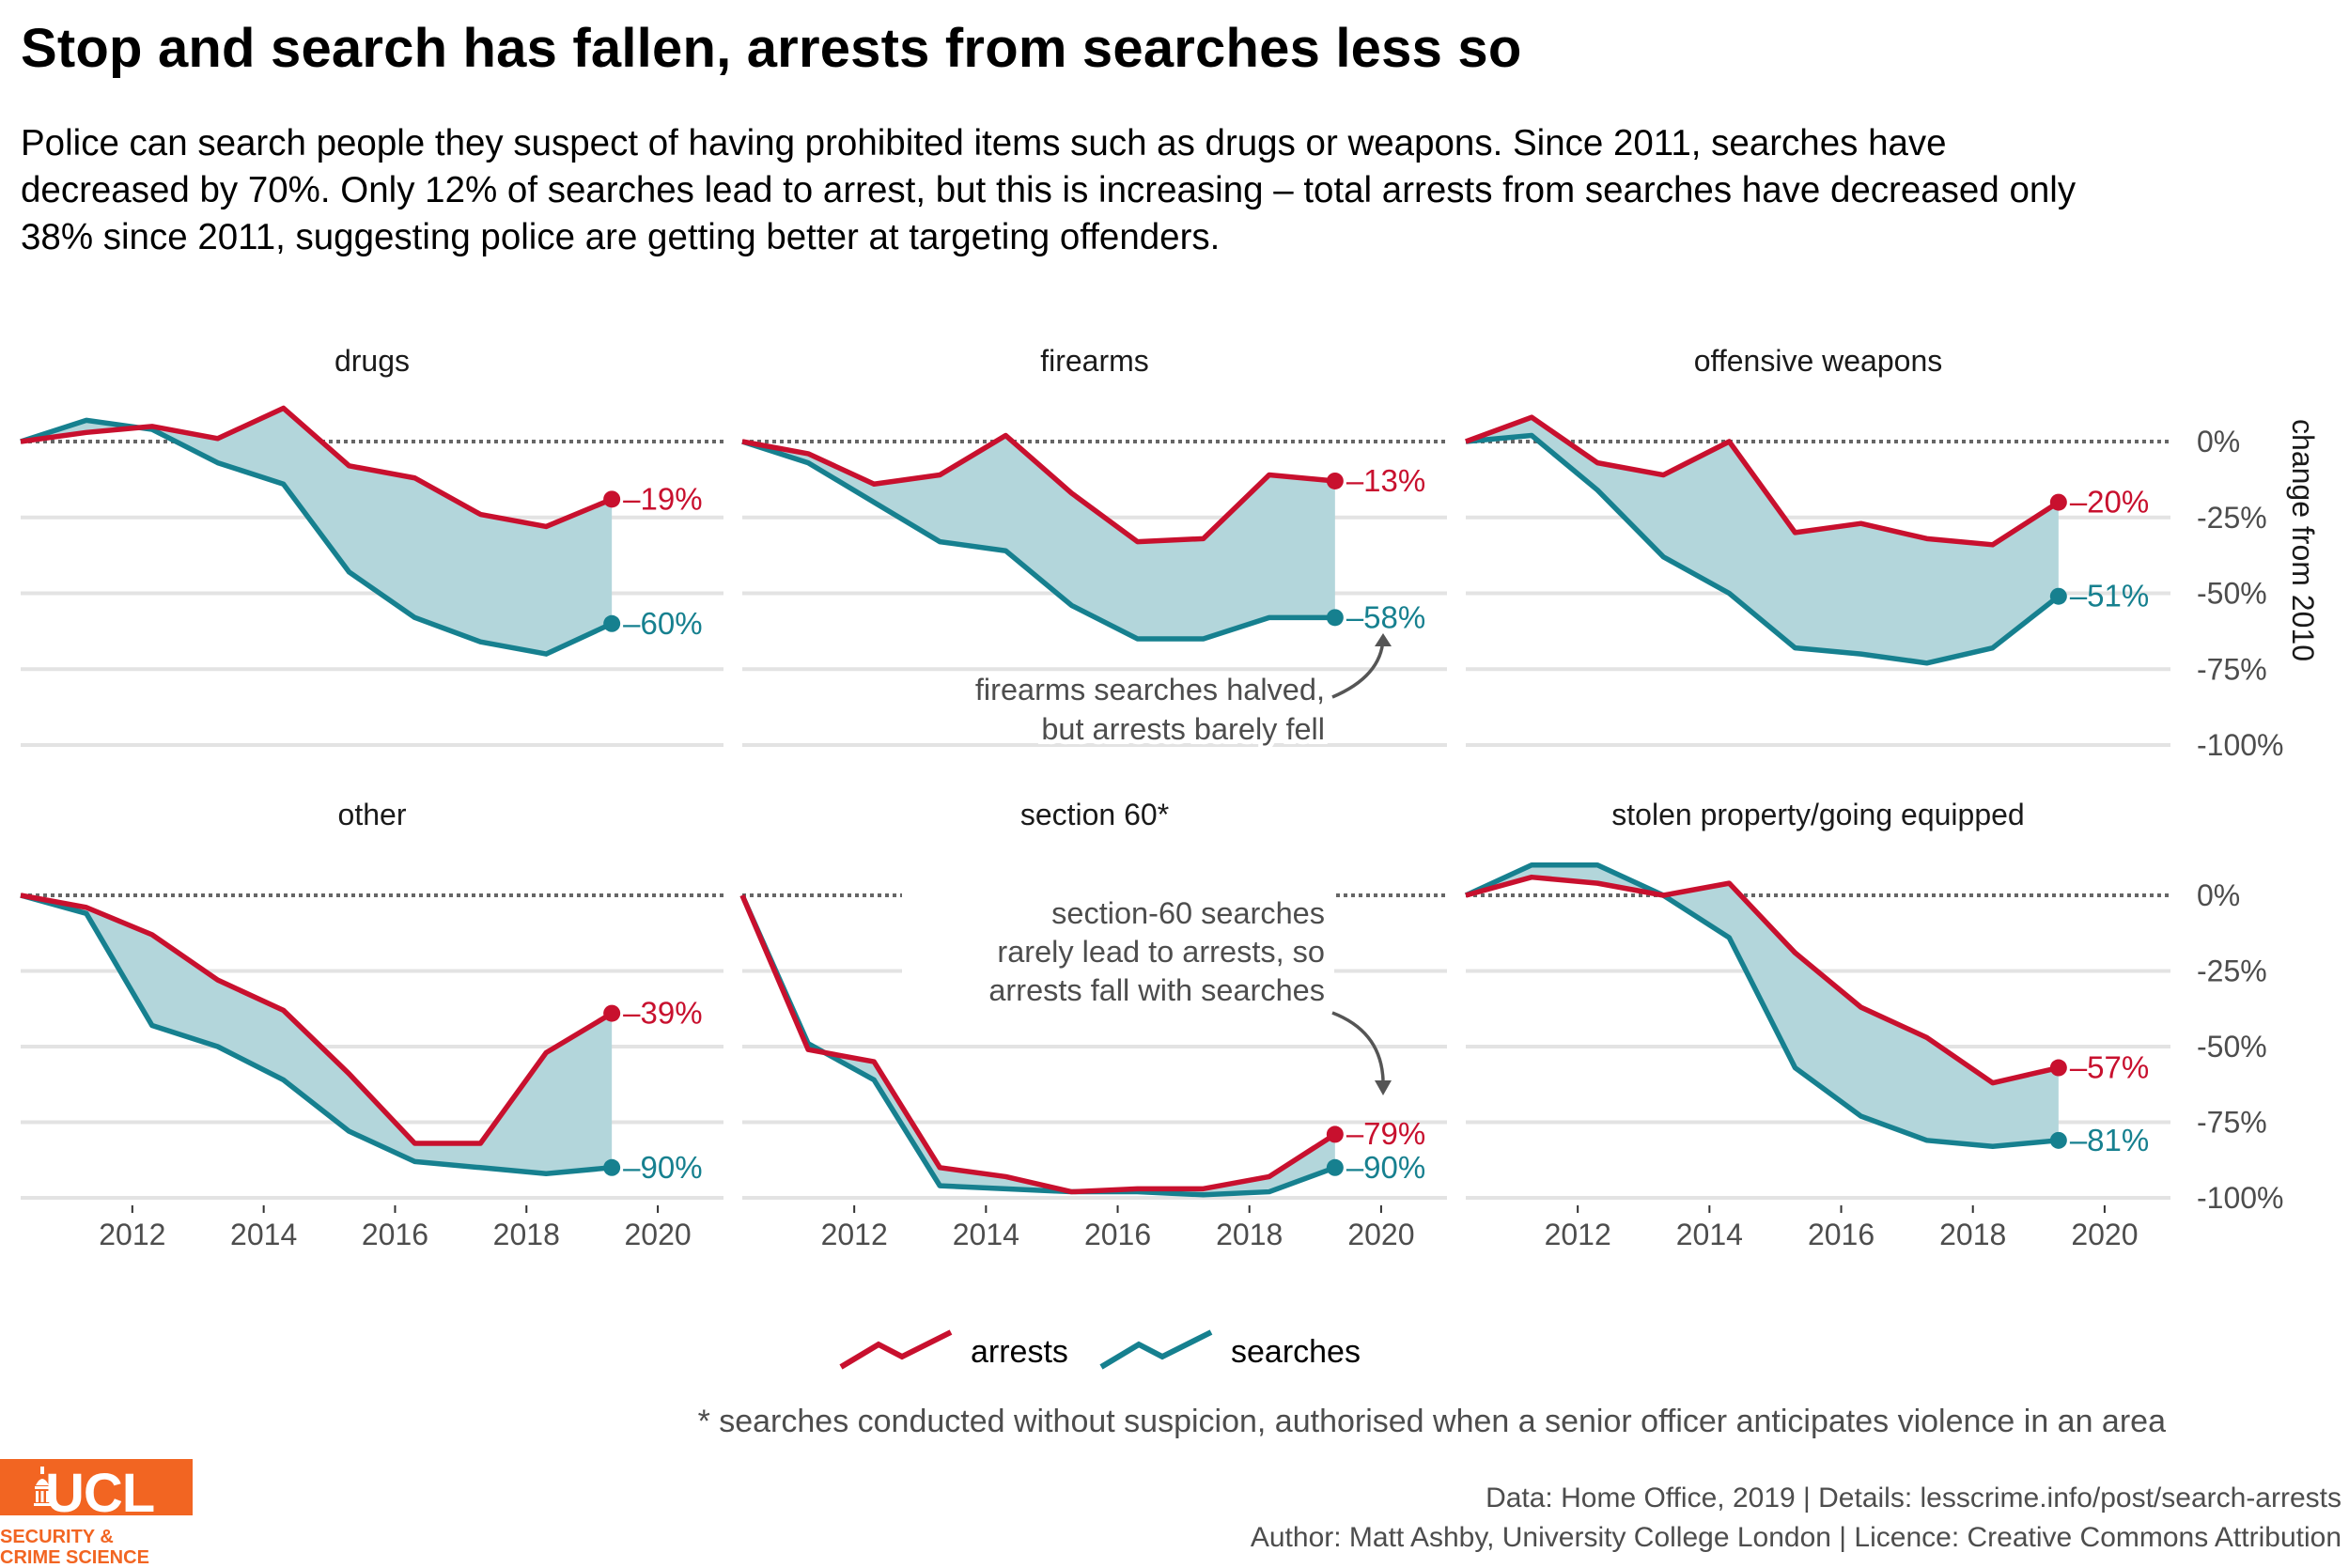 The image size is (2349, 1568). Describe the element at coordinates (2109, 502) in the screenshot. I see `arrests-end-label: –20%` at that location.